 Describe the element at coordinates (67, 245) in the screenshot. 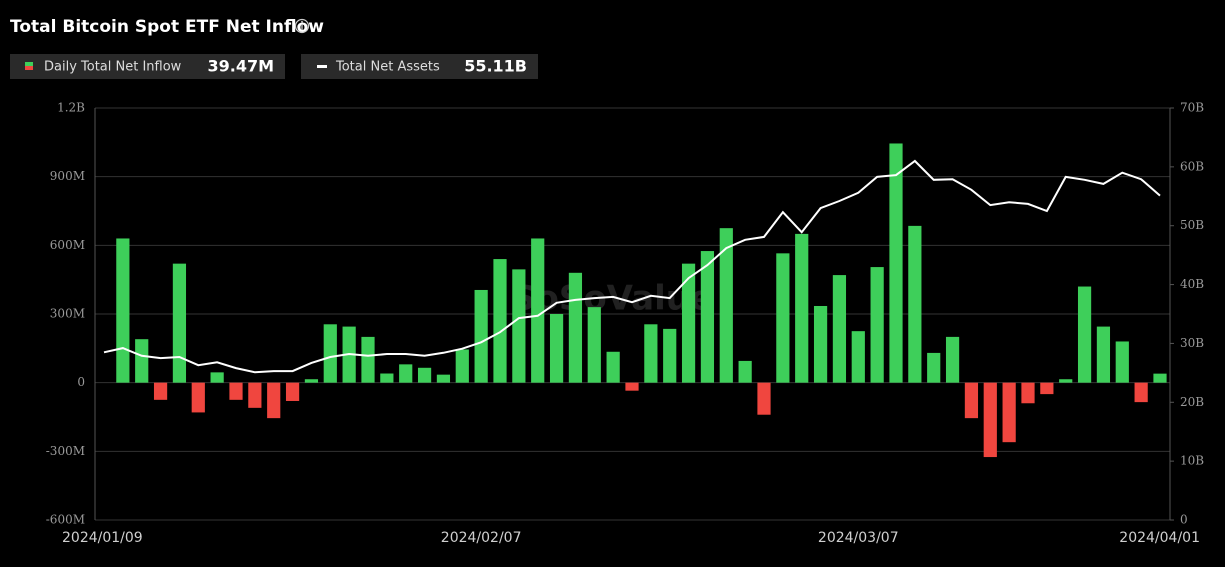

I see `y-tick-label: 600M` at that location.